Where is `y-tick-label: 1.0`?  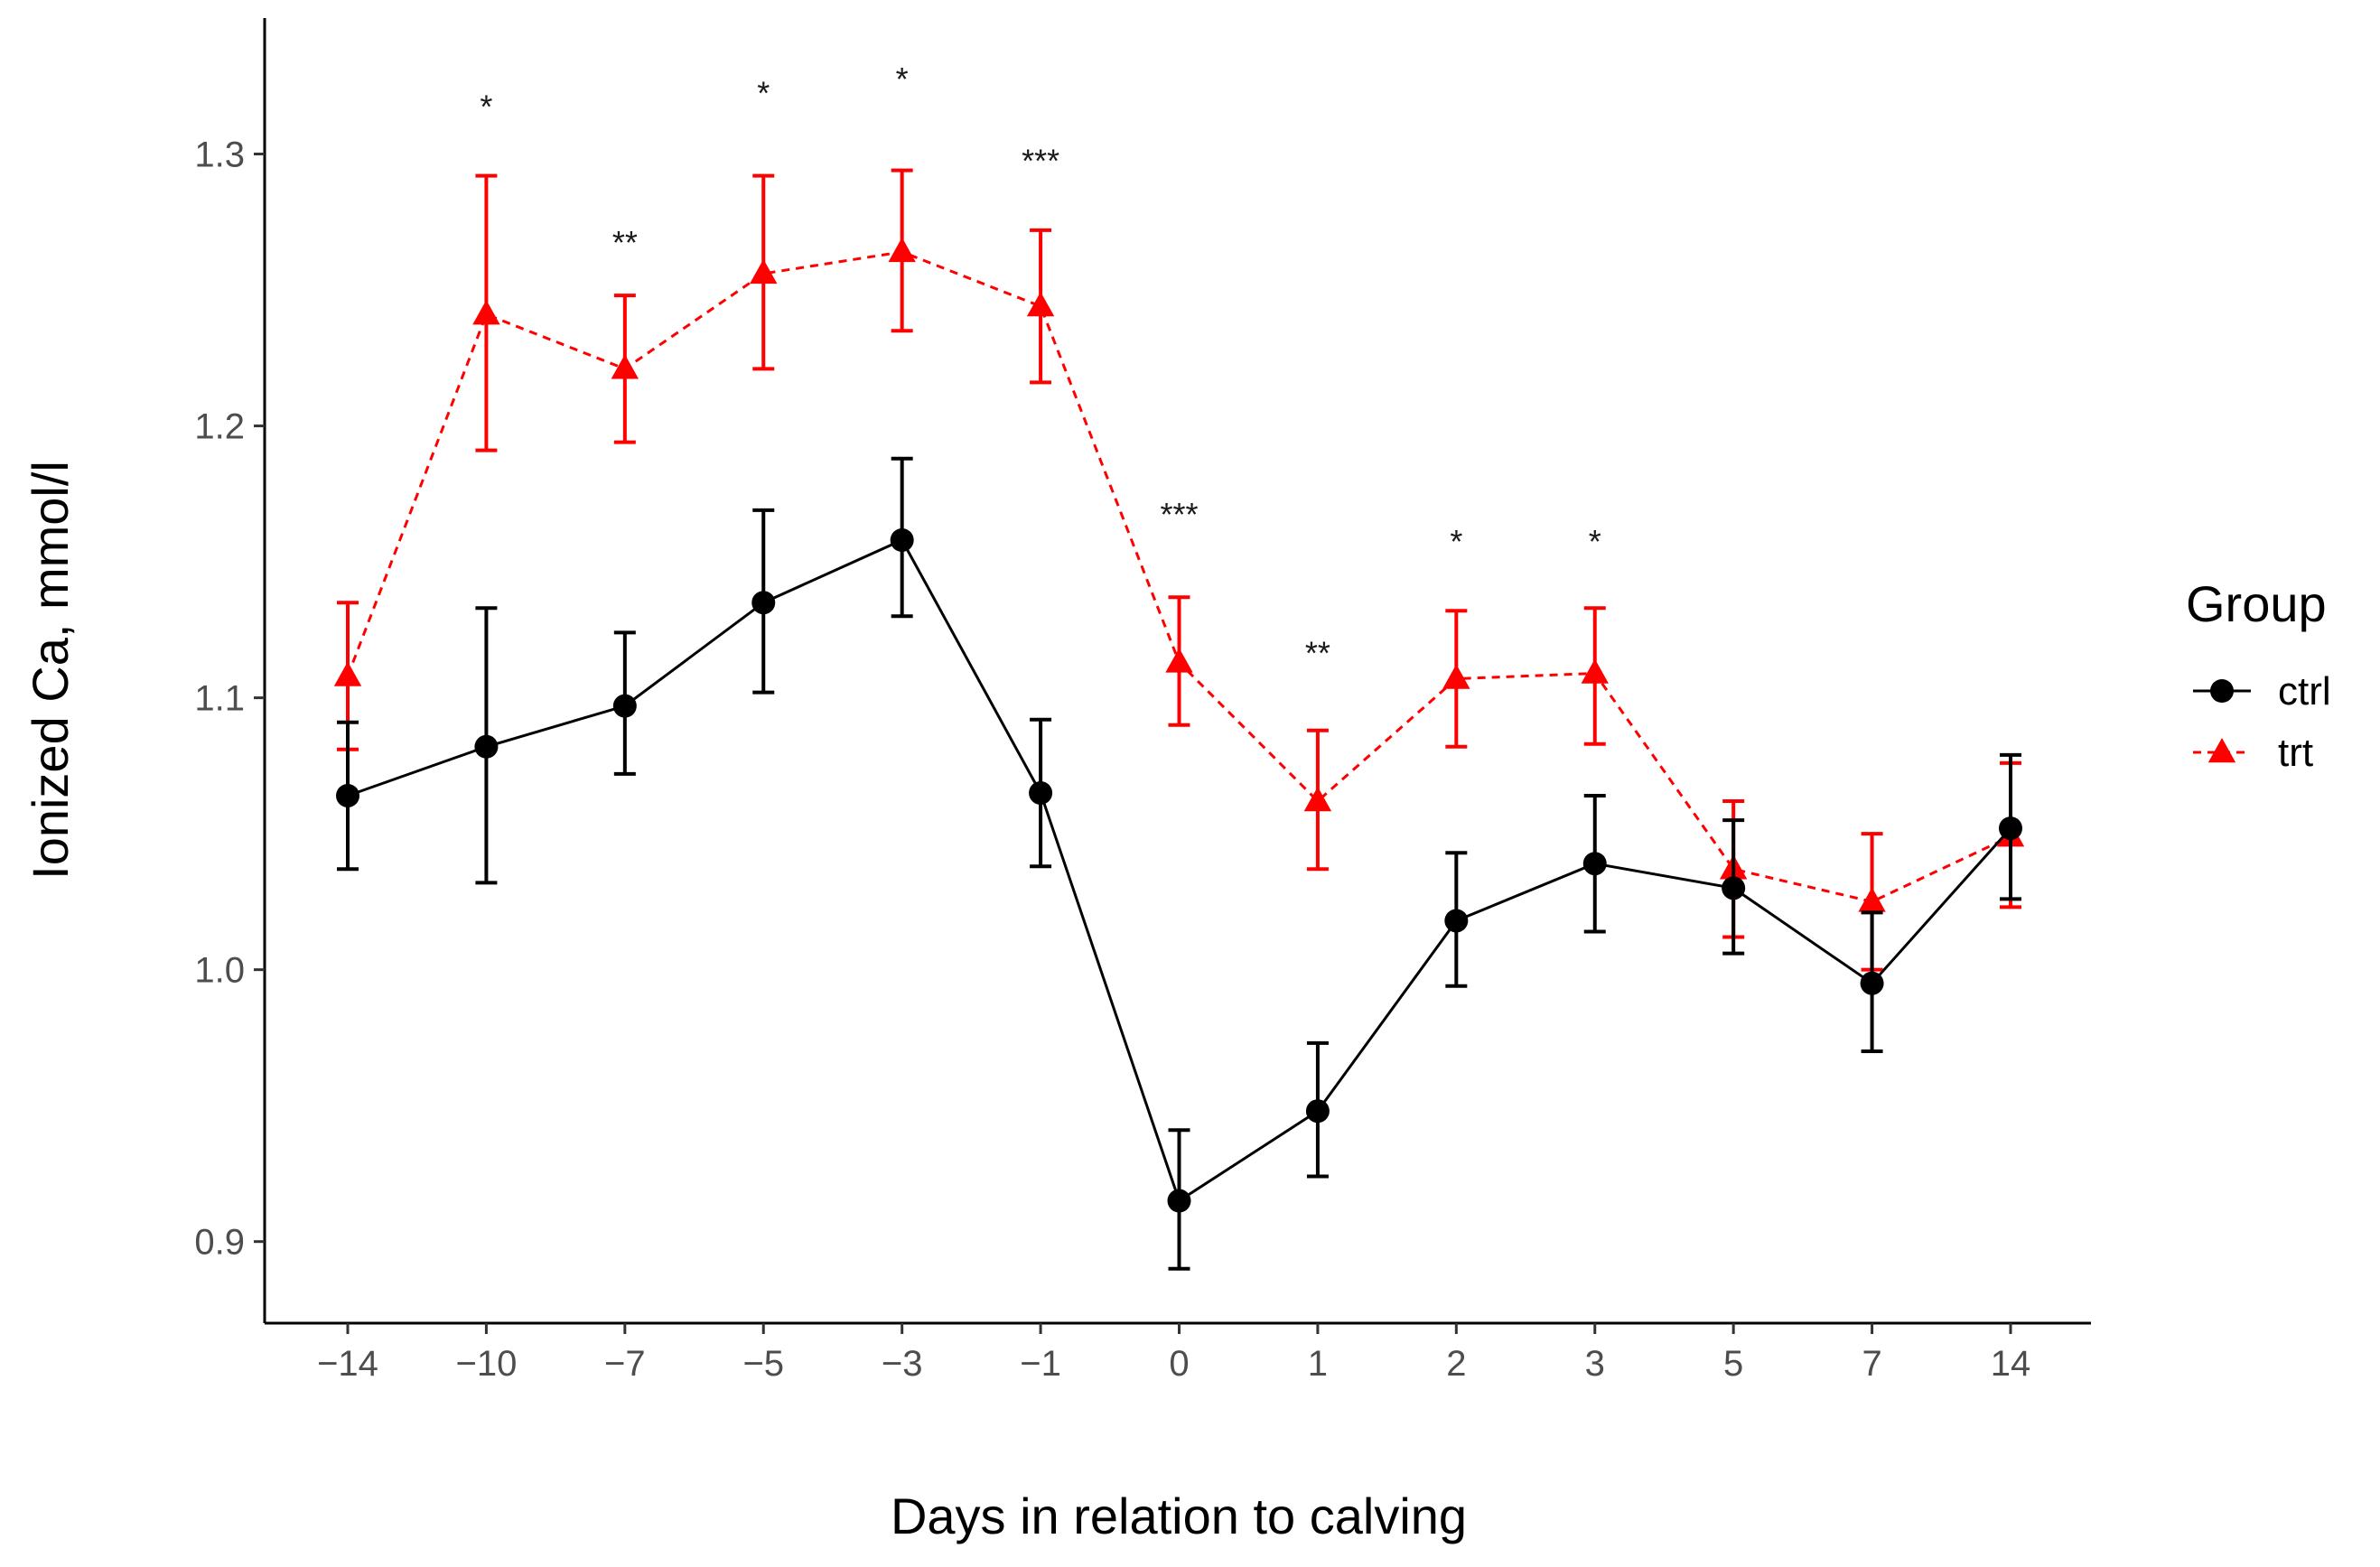
y-tick-label: 1.0 is located at coordinates (220, 971).